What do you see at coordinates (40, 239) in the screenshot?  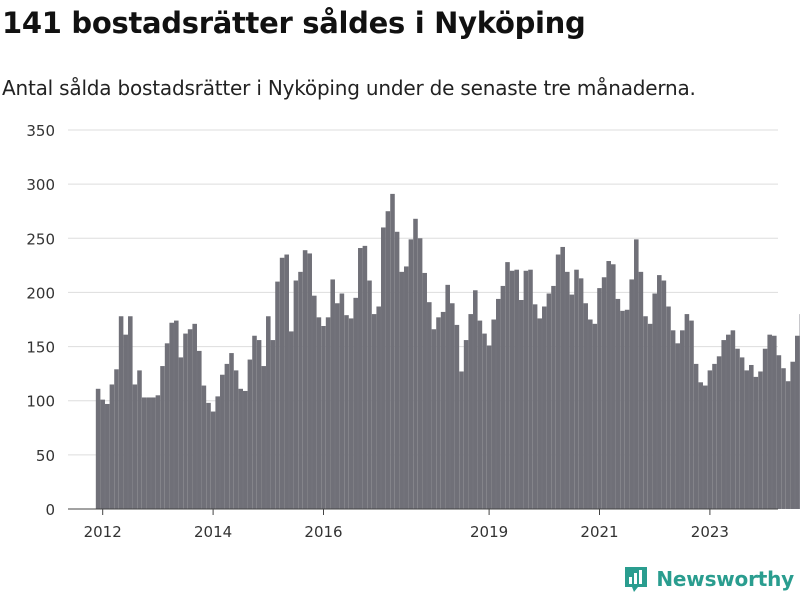 I see `y-tick-label: 250` at bounding box center [40, 239].